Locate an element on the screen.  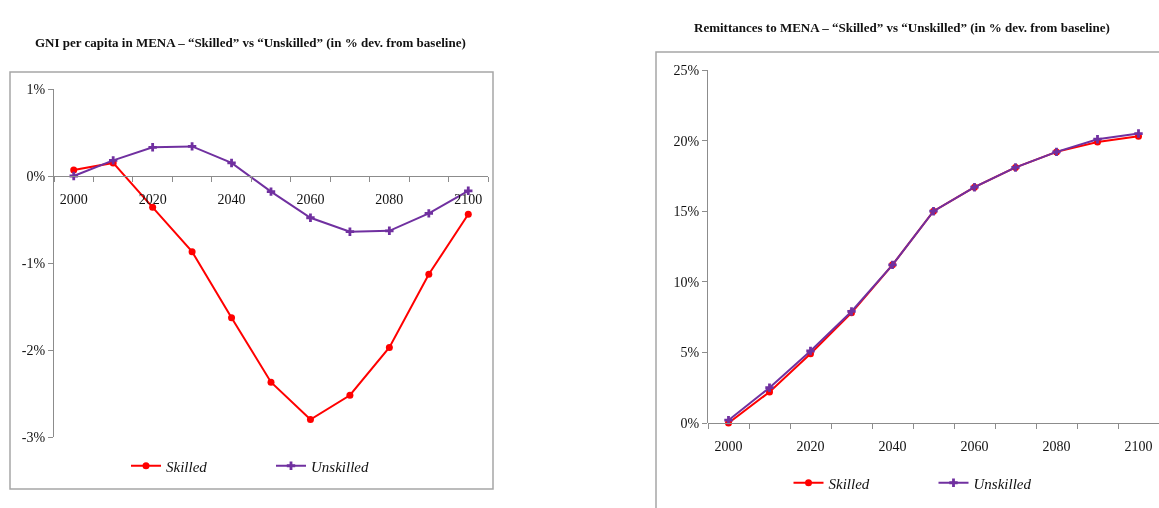
y-tick-label: 20% is located at coordinates (686, 141).